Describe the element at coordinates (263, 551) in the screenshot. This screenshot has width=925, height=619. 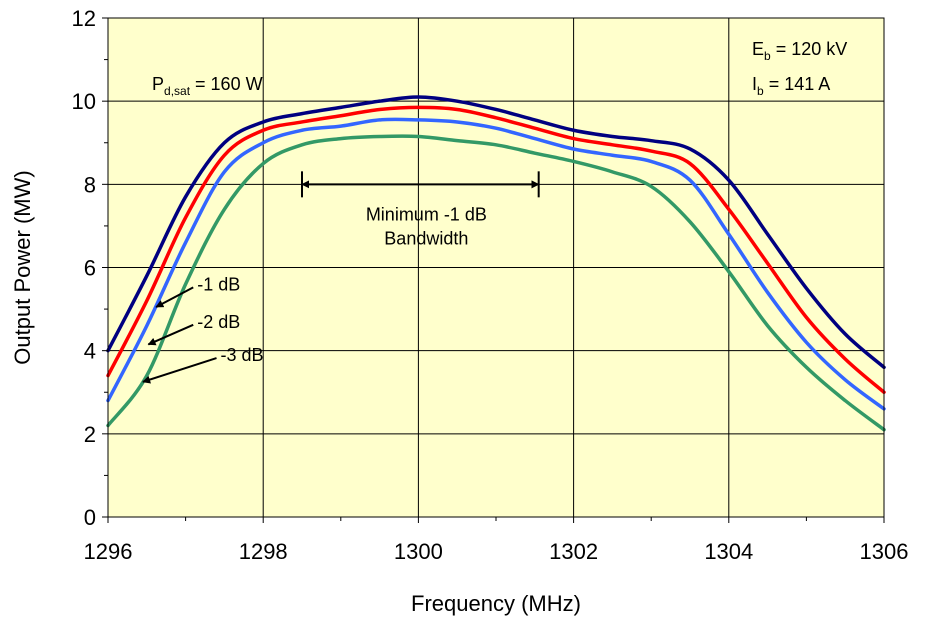
I see `x-tick-label: 1298` at that location.